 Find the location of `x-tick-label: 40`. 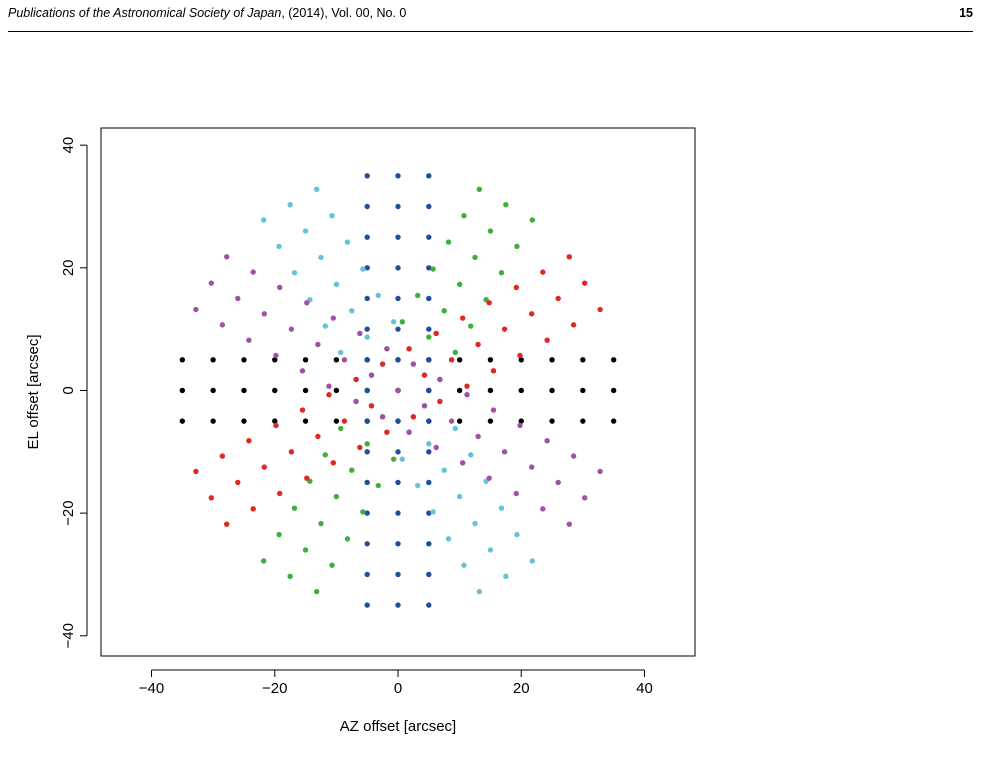

x-tick-label: 40 is located at coordinates (644, 688).